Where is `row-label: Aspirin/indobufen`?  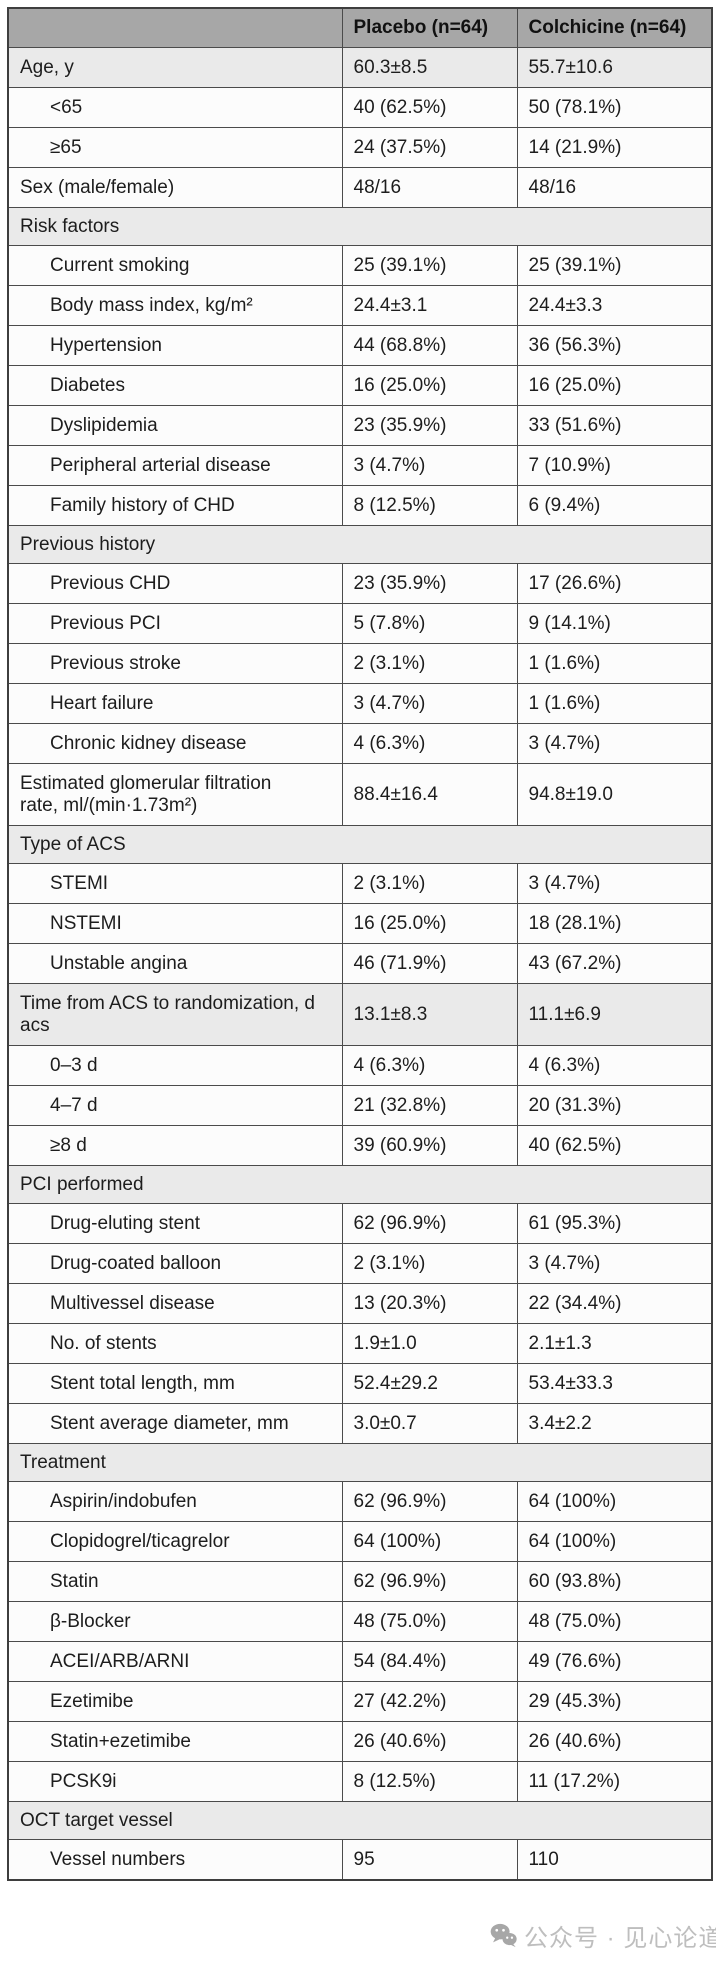
row-label: Aspirin/indobufen is located at coordinates (175, 1501).